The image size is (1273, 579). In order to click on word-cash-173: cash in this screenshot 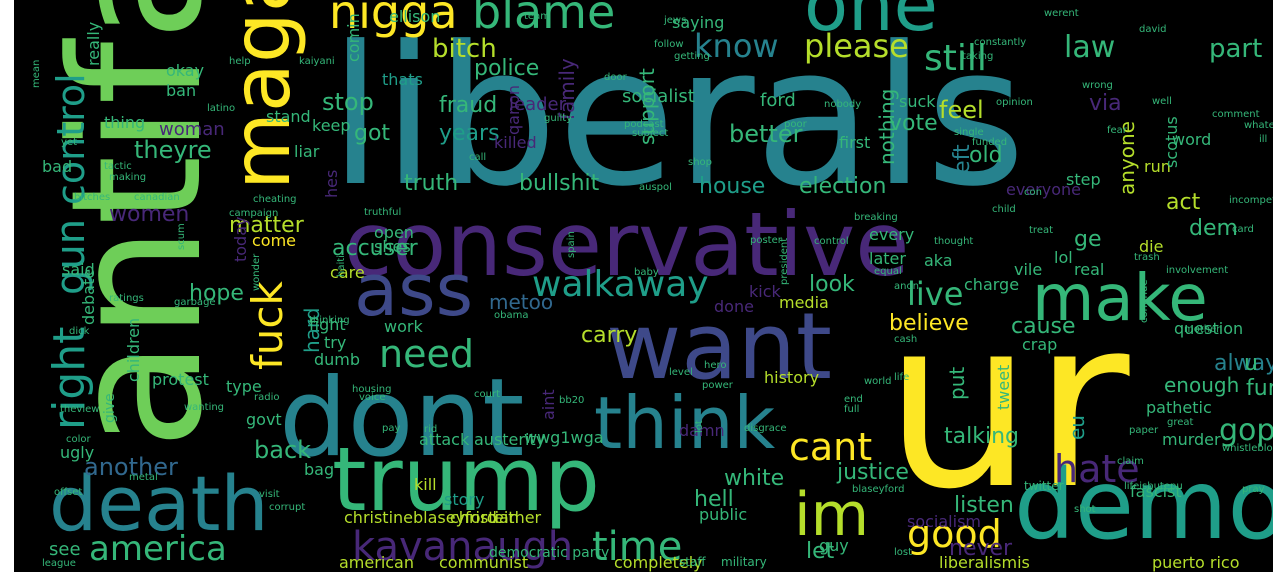, I will do `click(905, 339)`.